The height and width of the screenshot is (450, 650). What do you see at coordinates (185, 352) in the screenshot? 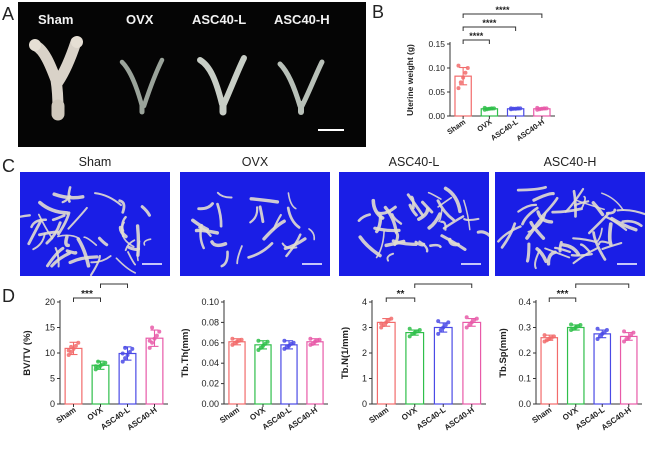
I see `y-axis-label: Tb.Th(mm)` at bounding box center [185, 352].